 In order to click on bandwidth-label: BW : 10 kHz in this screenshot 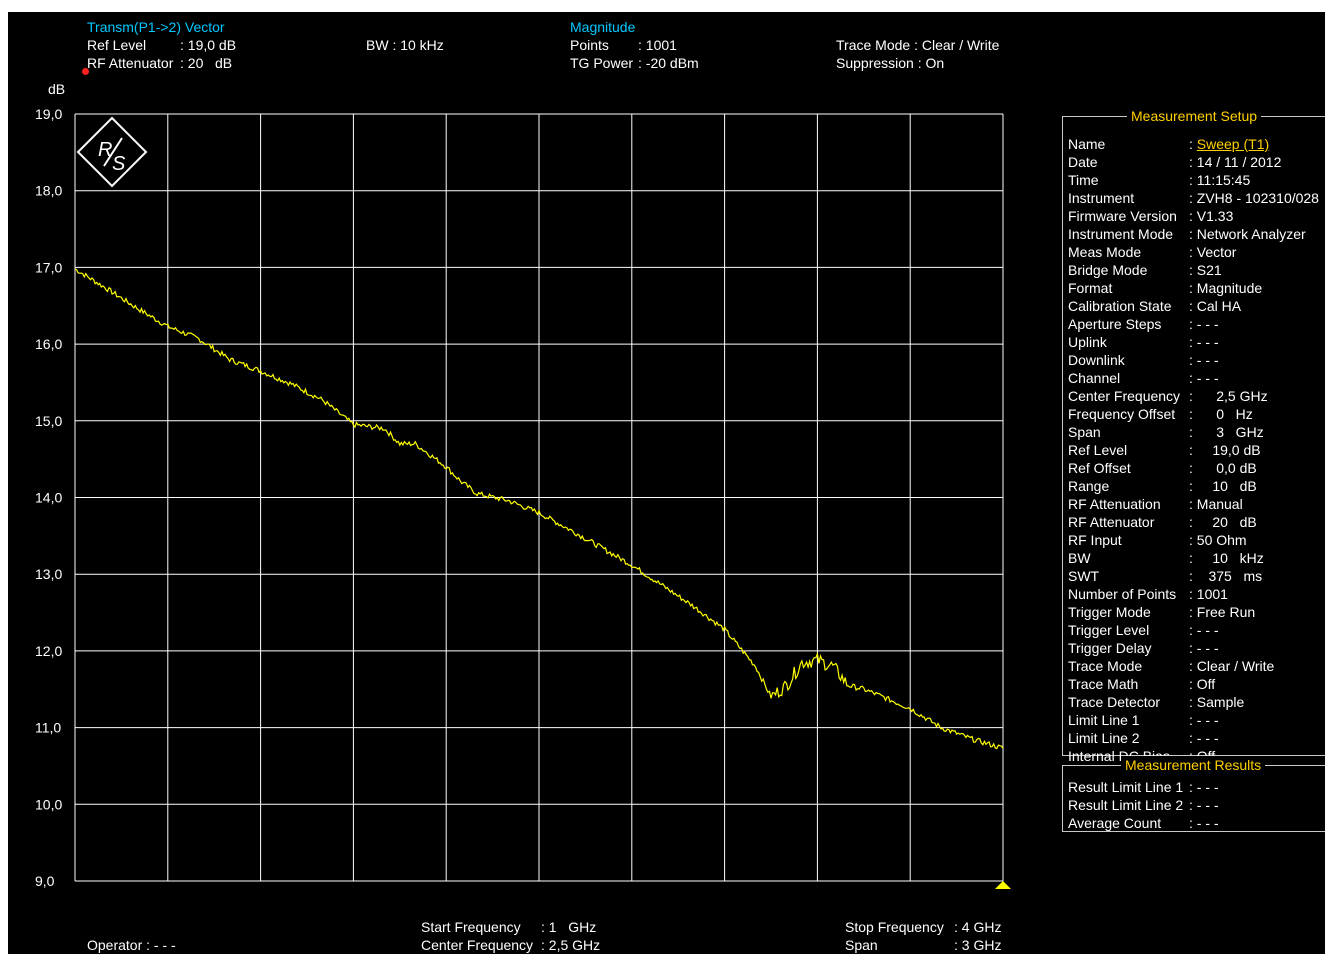, I will do `click(405, 45)`.